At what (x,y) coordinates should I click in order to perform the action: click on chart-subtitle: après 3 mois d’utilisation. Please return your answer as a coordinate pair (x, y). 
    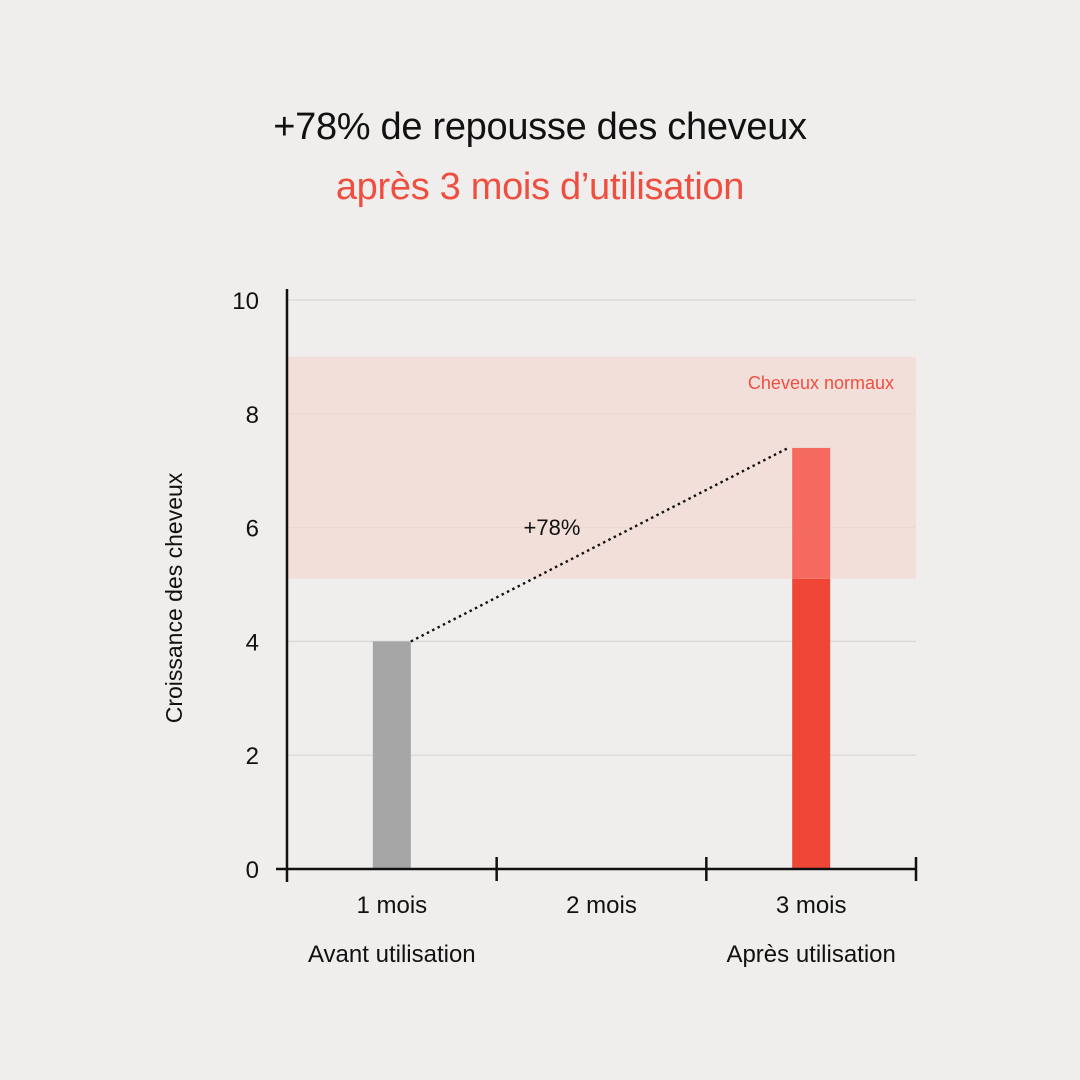
    Looking at the image, I should click on (540, 187).